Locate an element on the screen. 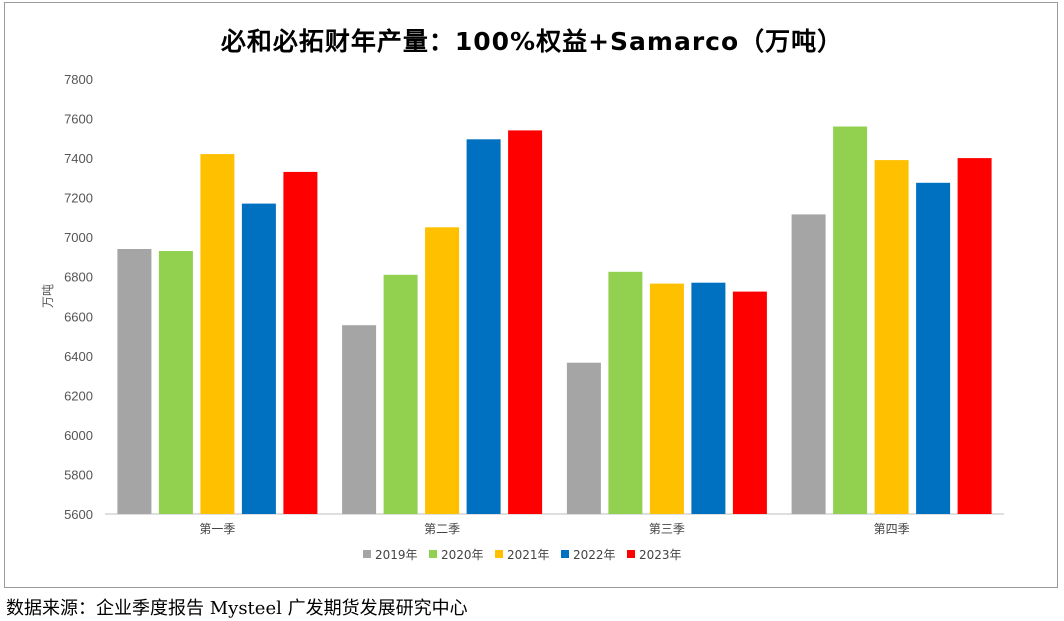  y-tick-label: 6000 is located at coordinates (78, 435).